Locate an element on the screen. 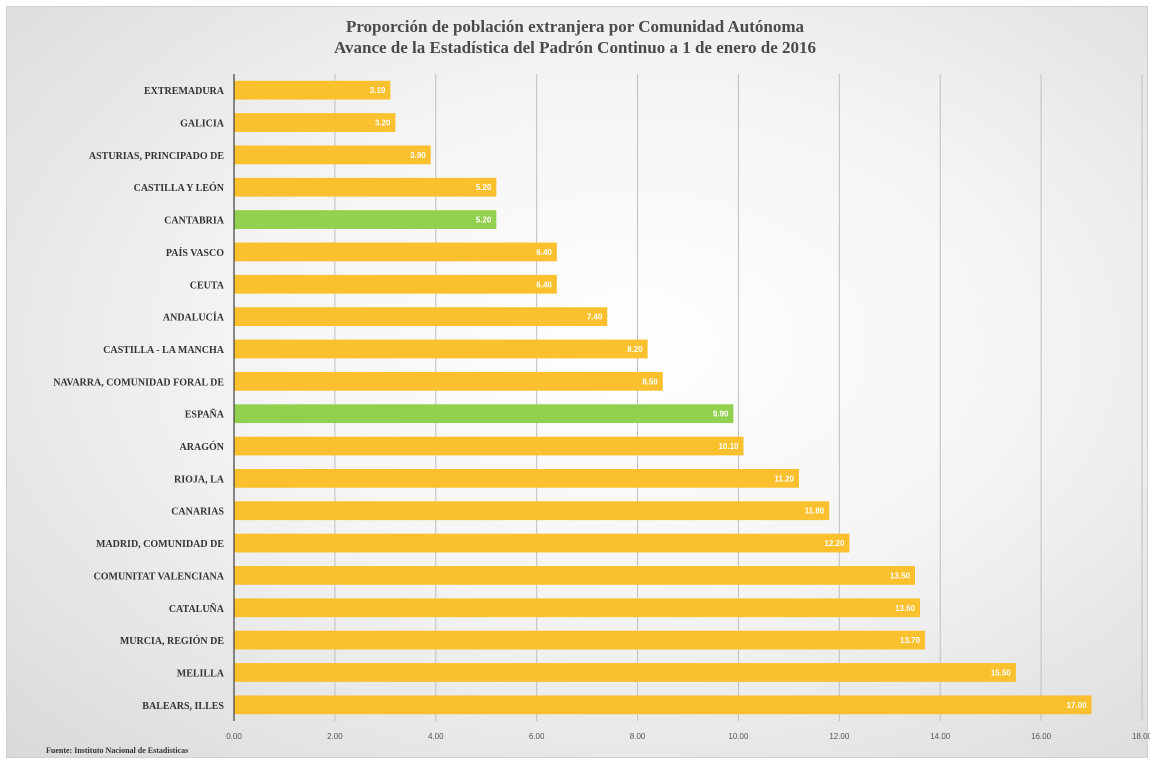 The width and height of the screenshot is (1150, 761). category-label: PAÍS VASCO is located at coordinates (195, 253).